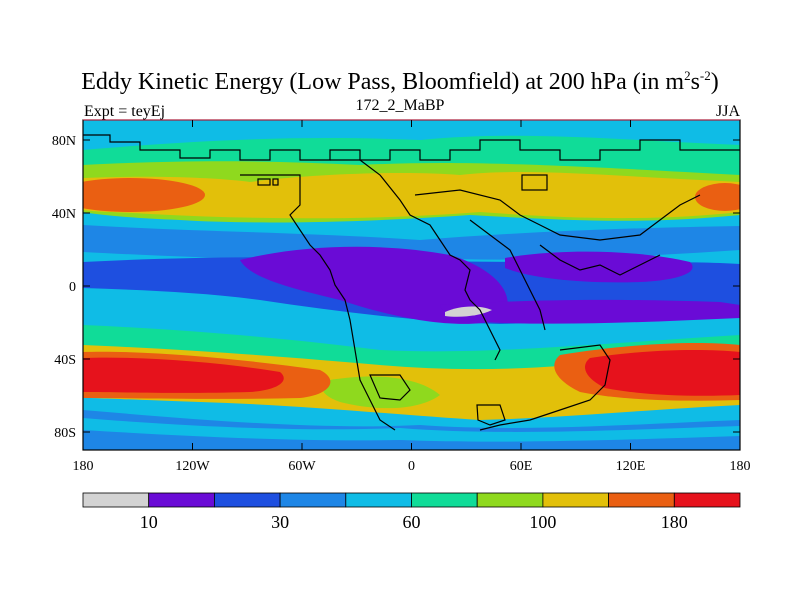  I want to click on lat-tick-label: 40N, so click(64, 214).